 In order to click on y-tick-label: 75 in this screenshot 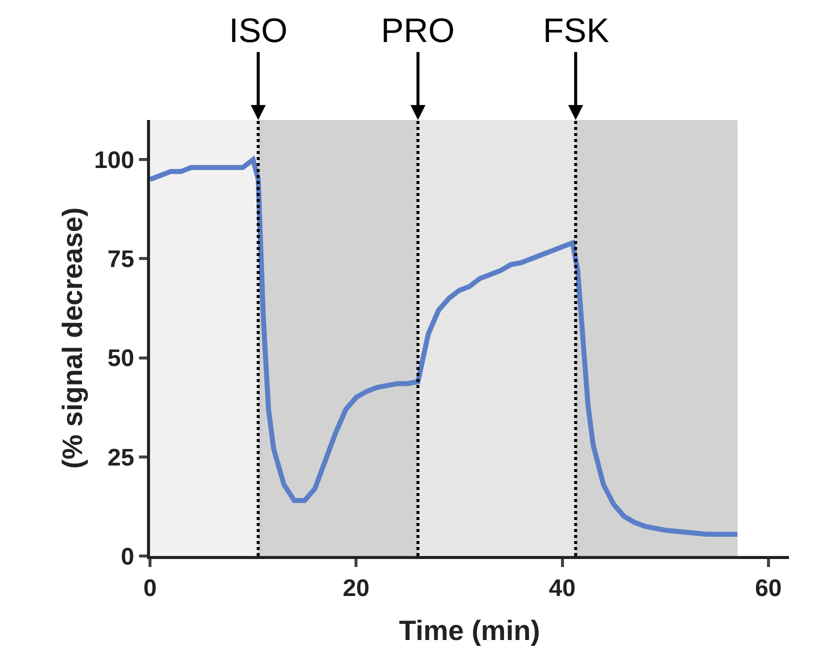, I will do `click(120, 260)`.